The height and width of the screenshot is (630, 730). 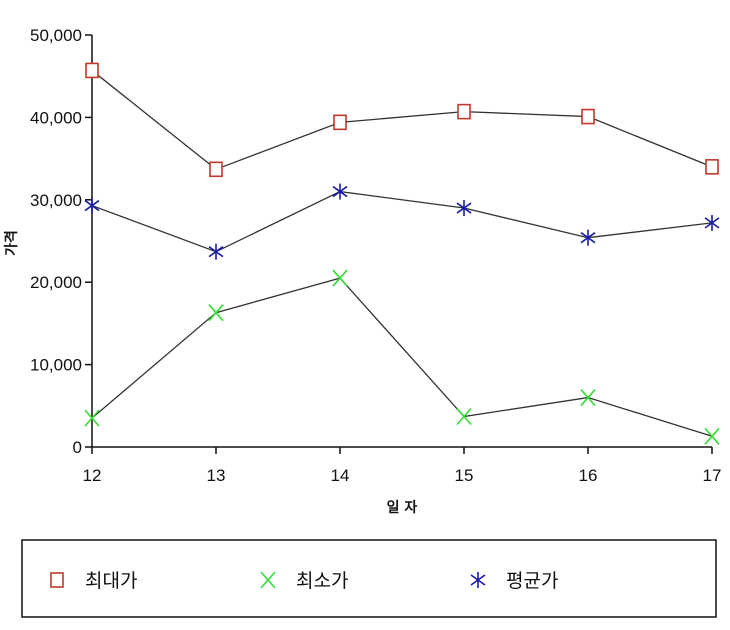 What do you see at coordinates (11, 243) in the screenshot?
I see `y-axis-title: 가격` at bounding box center [11, 243].